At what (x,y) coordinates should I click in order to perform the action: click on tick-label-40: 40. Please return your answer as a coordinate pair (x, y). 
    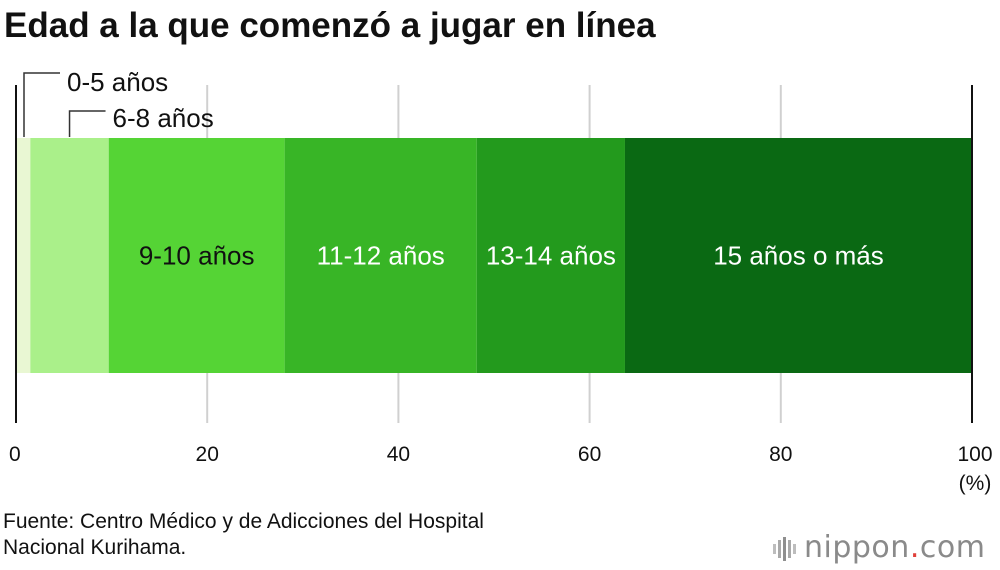
    Looking at the image, I should click on (398, 454).